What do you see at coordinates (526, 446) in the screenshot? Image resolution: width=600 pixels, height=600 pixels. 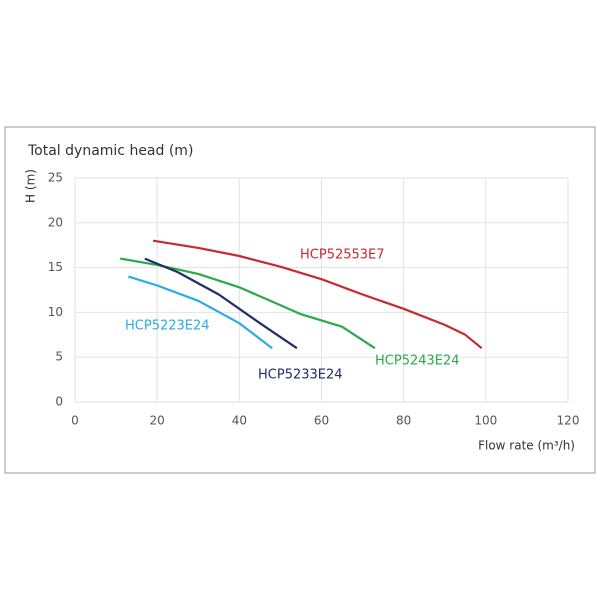 I see `x-axis-label: Flow rate (m³/h)` at bounding box center [526, 446].